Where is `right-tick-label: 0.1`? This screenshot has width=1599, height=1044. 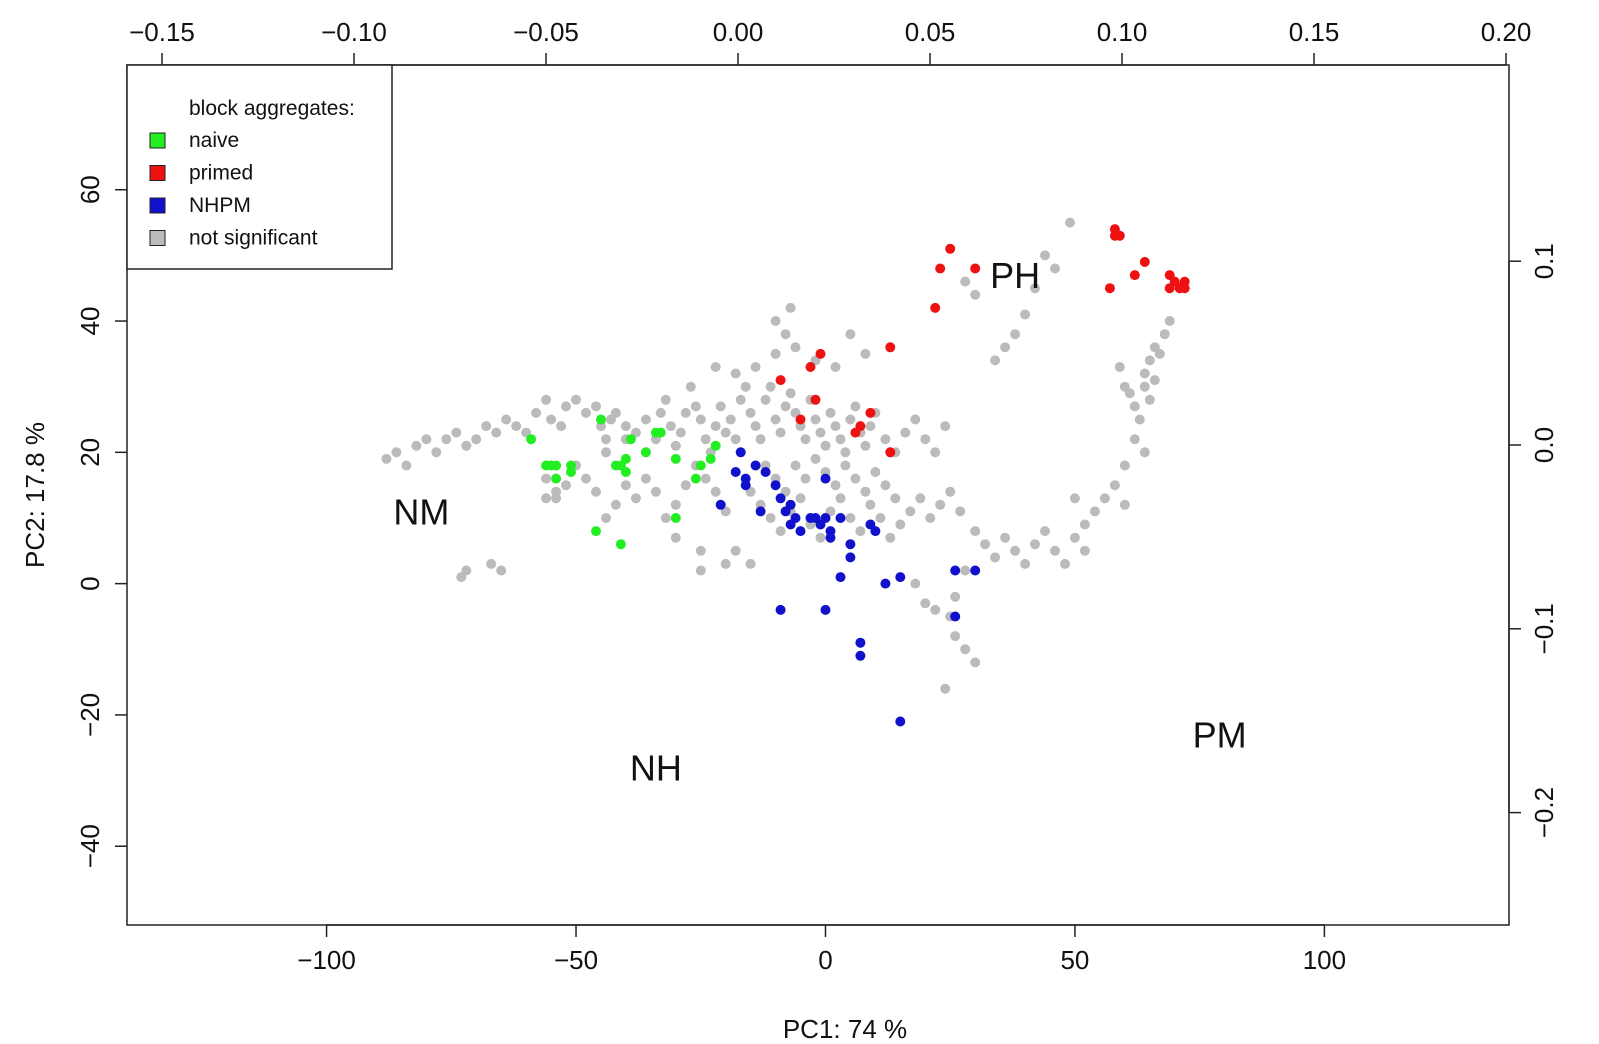 right-tick-label: 0.1 is located at coordinates (1544, 261).